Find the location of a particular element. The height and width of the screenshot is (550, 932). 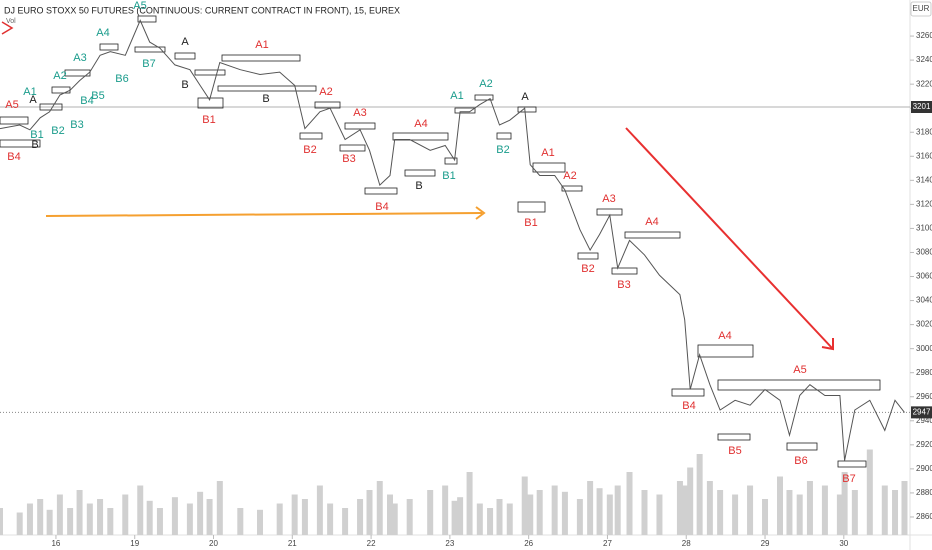

y-tick-label: 3160 is located at coordinates (924, 155).